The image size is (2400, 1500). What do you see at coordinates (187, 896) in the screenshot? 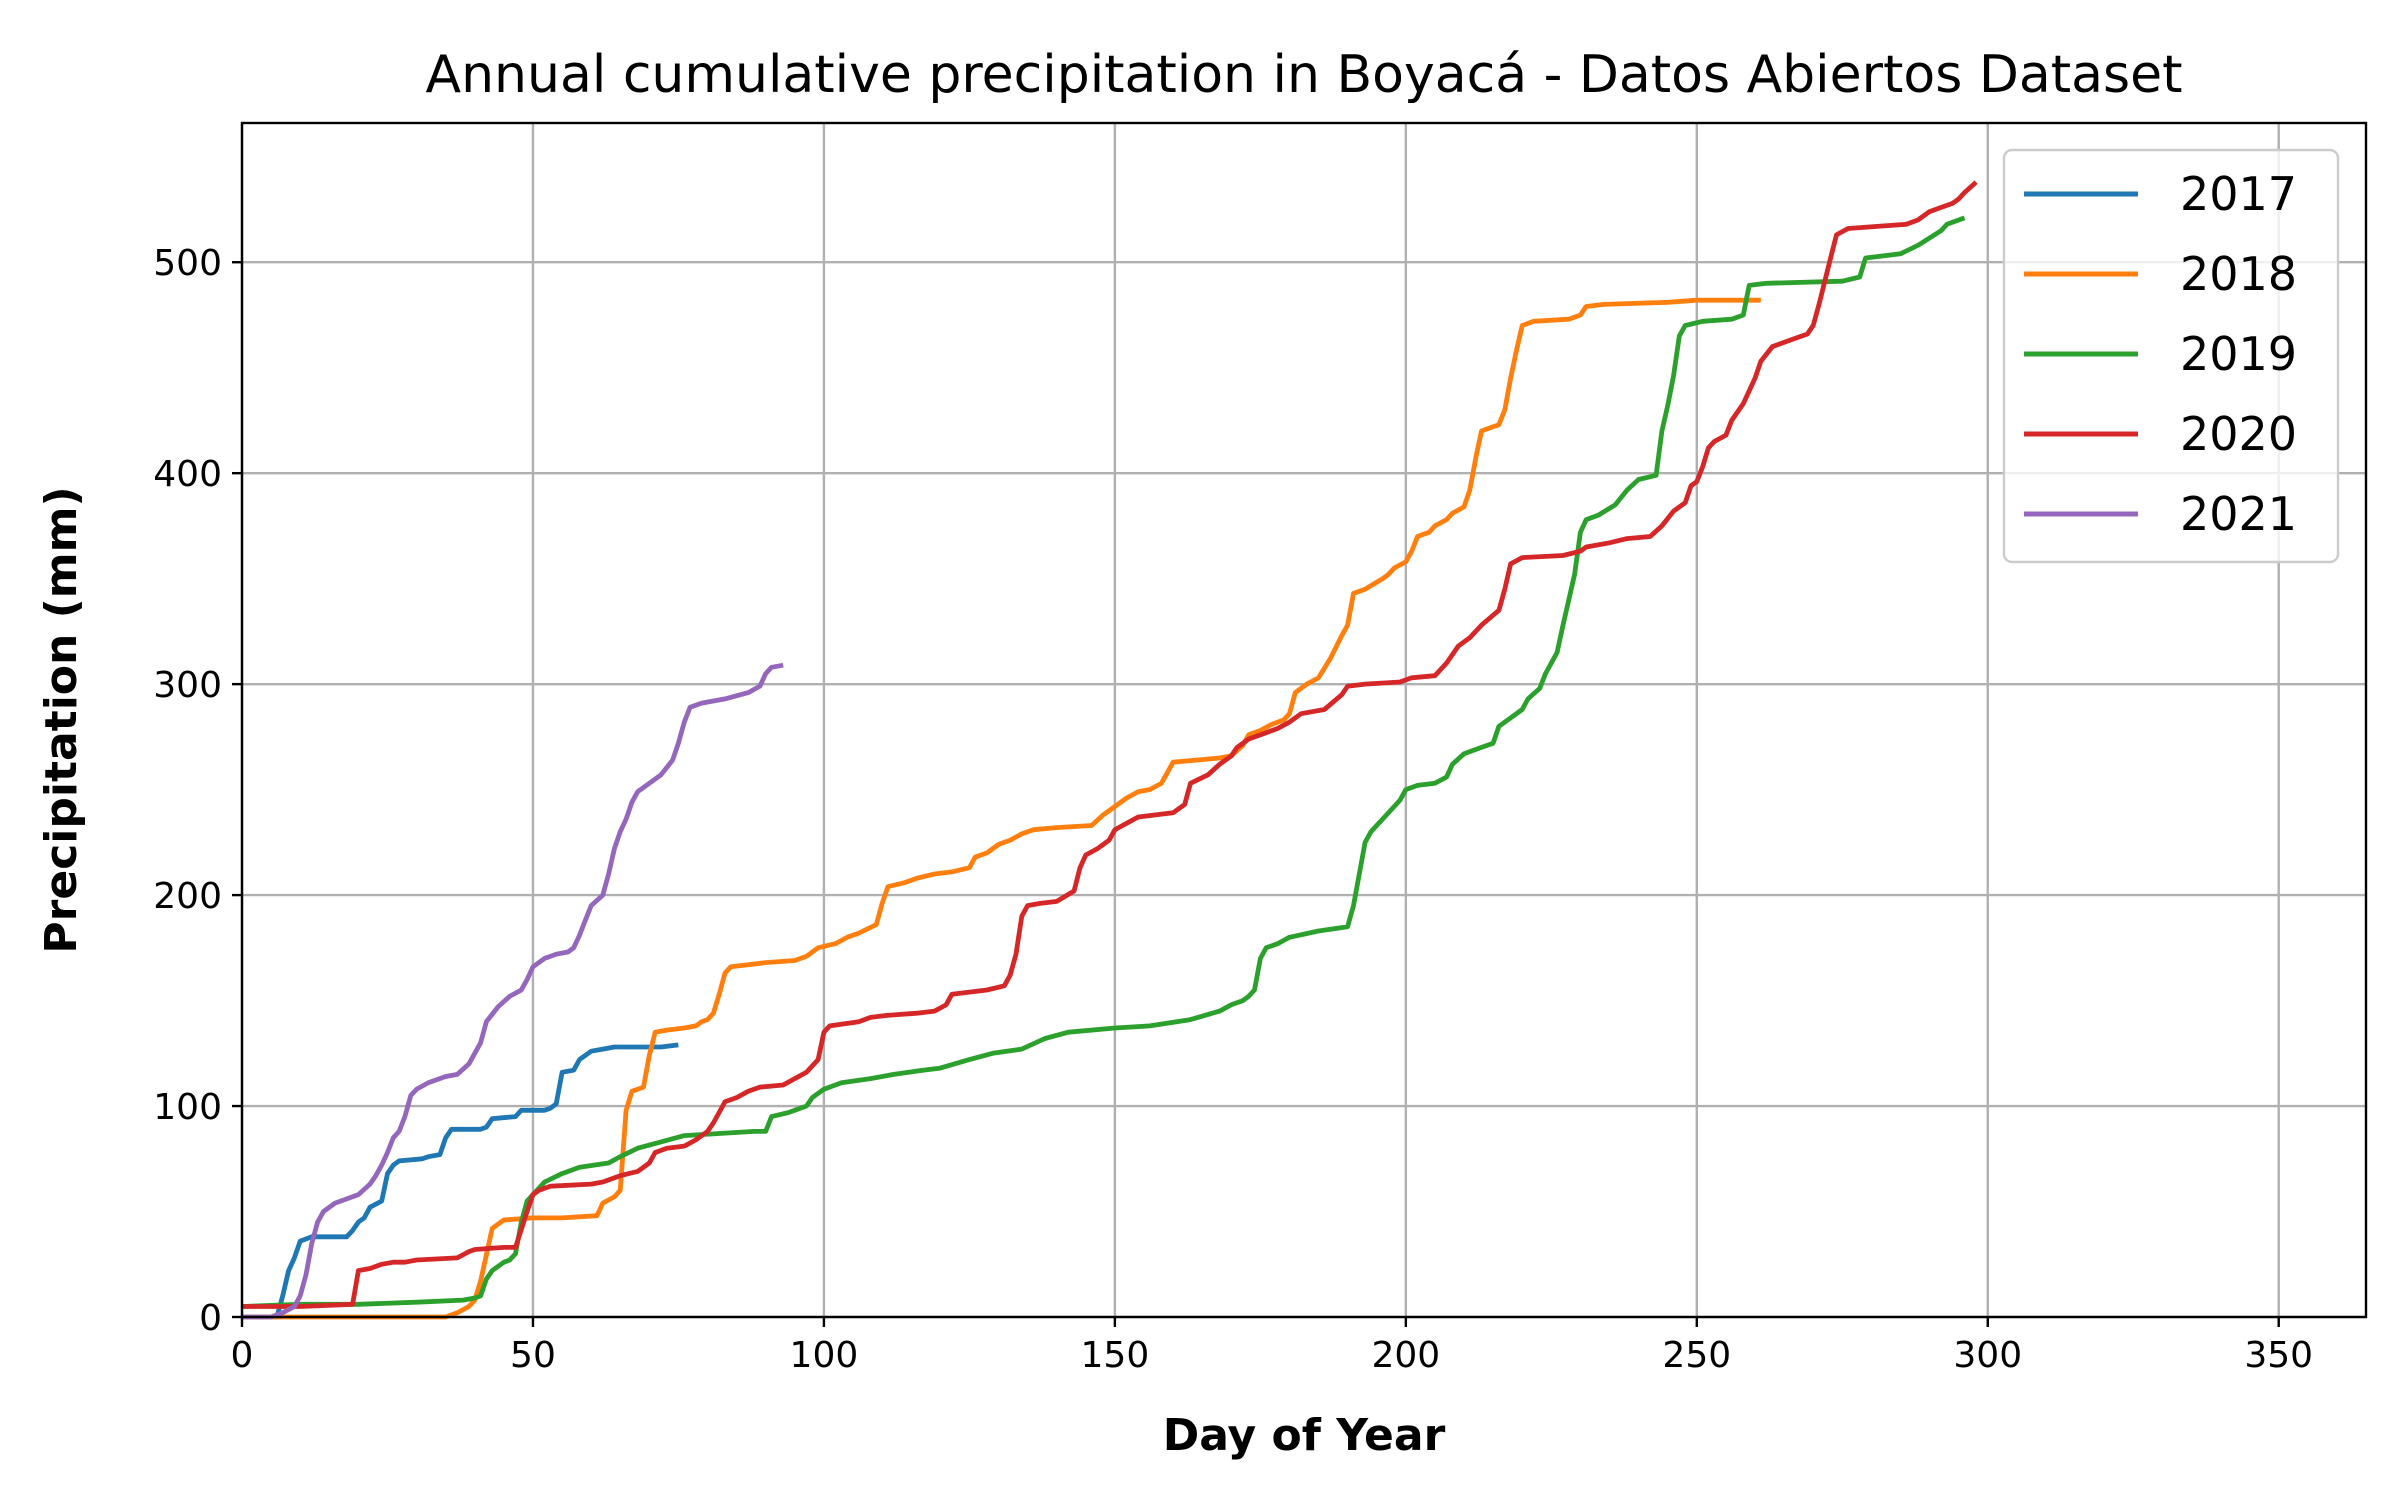
I see `y-tick-label: 200` at bounding box center [187, 896].